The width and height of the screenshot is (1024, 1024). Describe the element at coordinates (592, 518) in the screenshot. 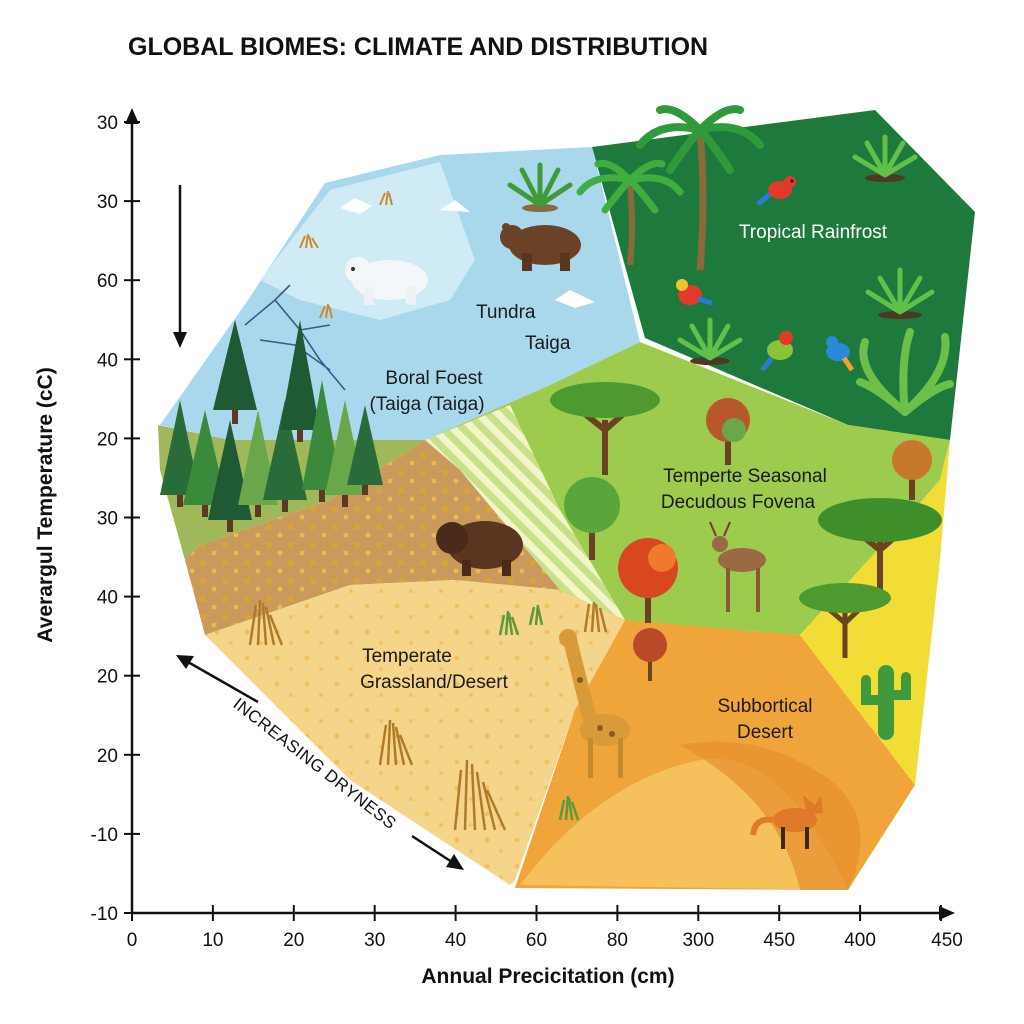

I see `deciduous-tree-icon` at that location.